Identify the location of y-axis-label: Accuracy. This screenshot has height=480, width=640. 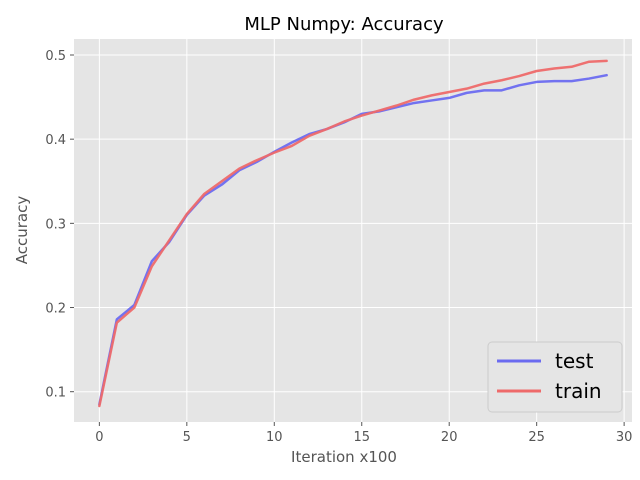
(22, 230).